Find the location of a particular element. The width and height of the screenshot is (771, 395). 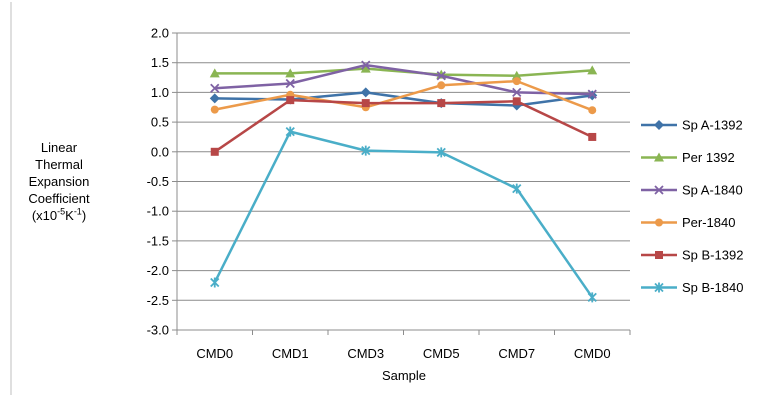

y-tick-label: 1.0 is located at coordinates (160, 92).